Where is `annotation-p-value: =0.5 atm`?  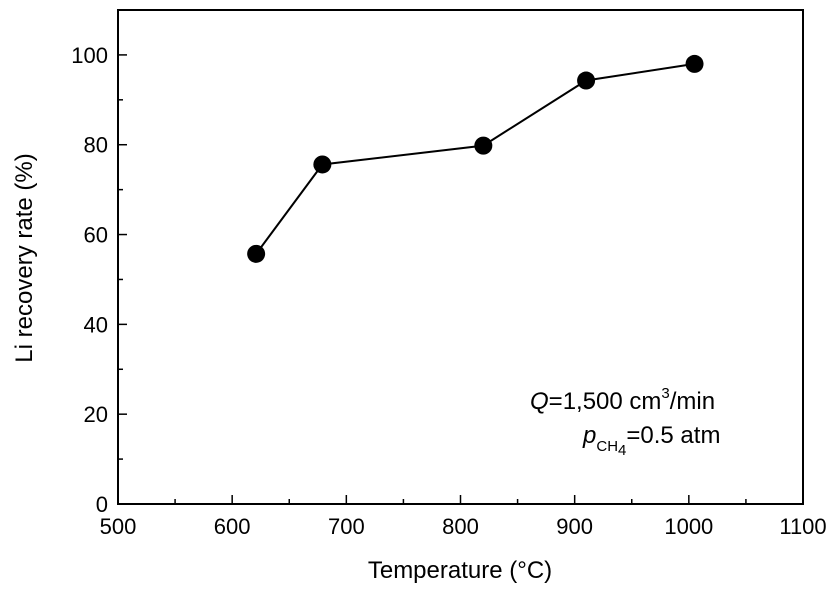
annotation-p-value: =0.5 atm is located at coordinates (673, 435).